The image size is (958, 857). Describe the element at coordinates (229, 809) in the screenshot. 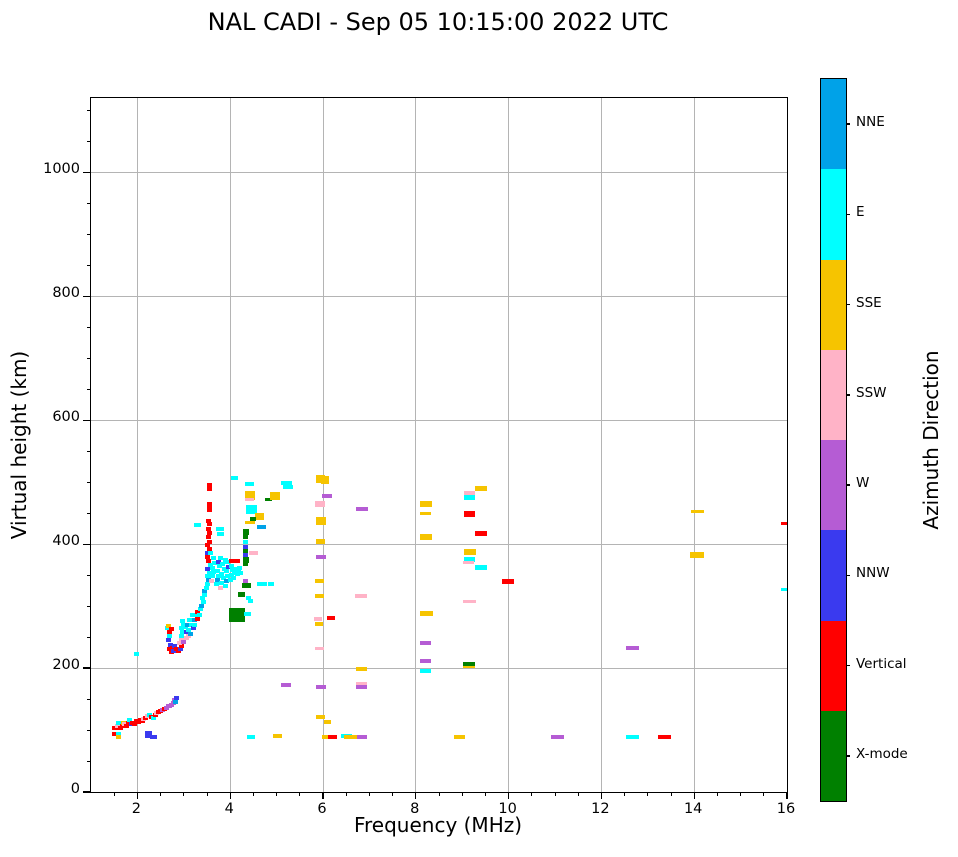

I see `x-tick-label: 4` at that location.